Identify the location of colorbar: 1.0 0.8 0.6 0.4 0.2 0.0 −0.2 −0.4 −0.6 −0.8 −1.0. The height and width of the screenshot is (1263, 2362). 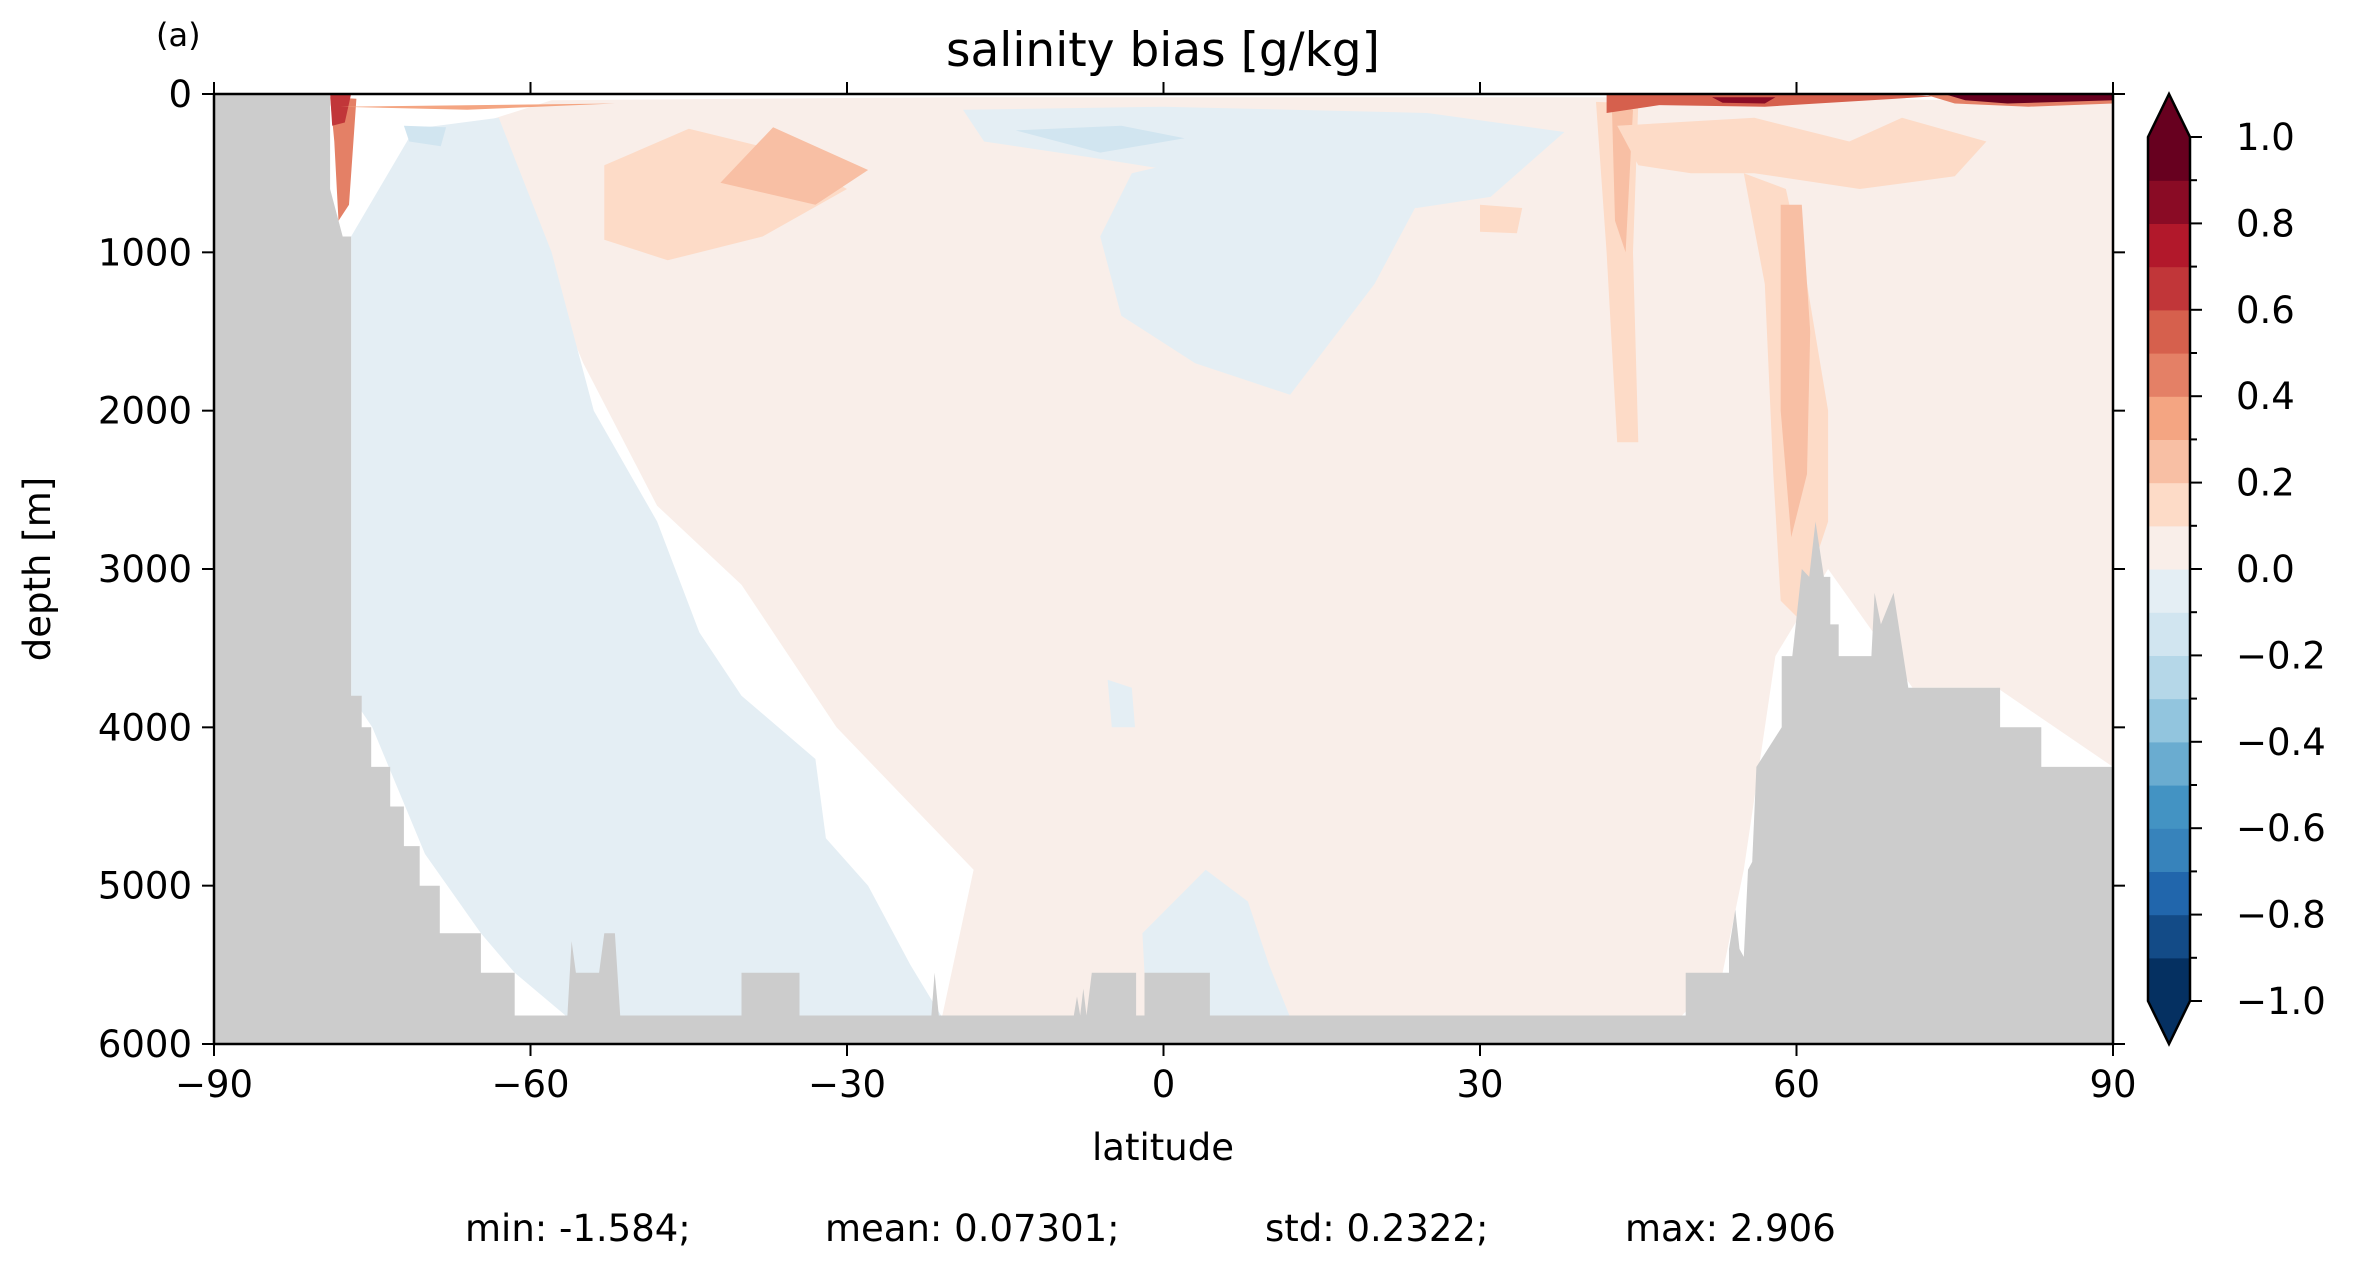
(2236, 569).